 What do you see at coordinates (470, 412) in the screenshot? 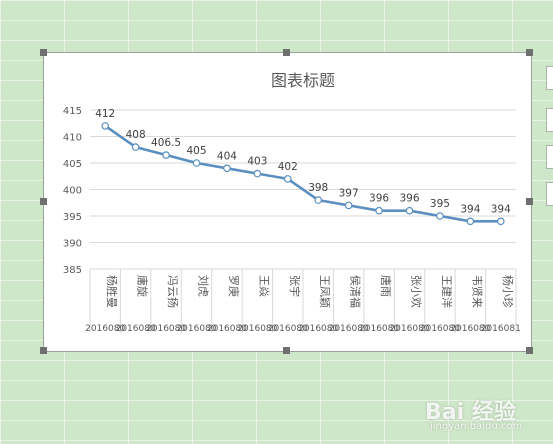
I see `watermark-brand: Bai 经验` at bounding box center [470, 412].